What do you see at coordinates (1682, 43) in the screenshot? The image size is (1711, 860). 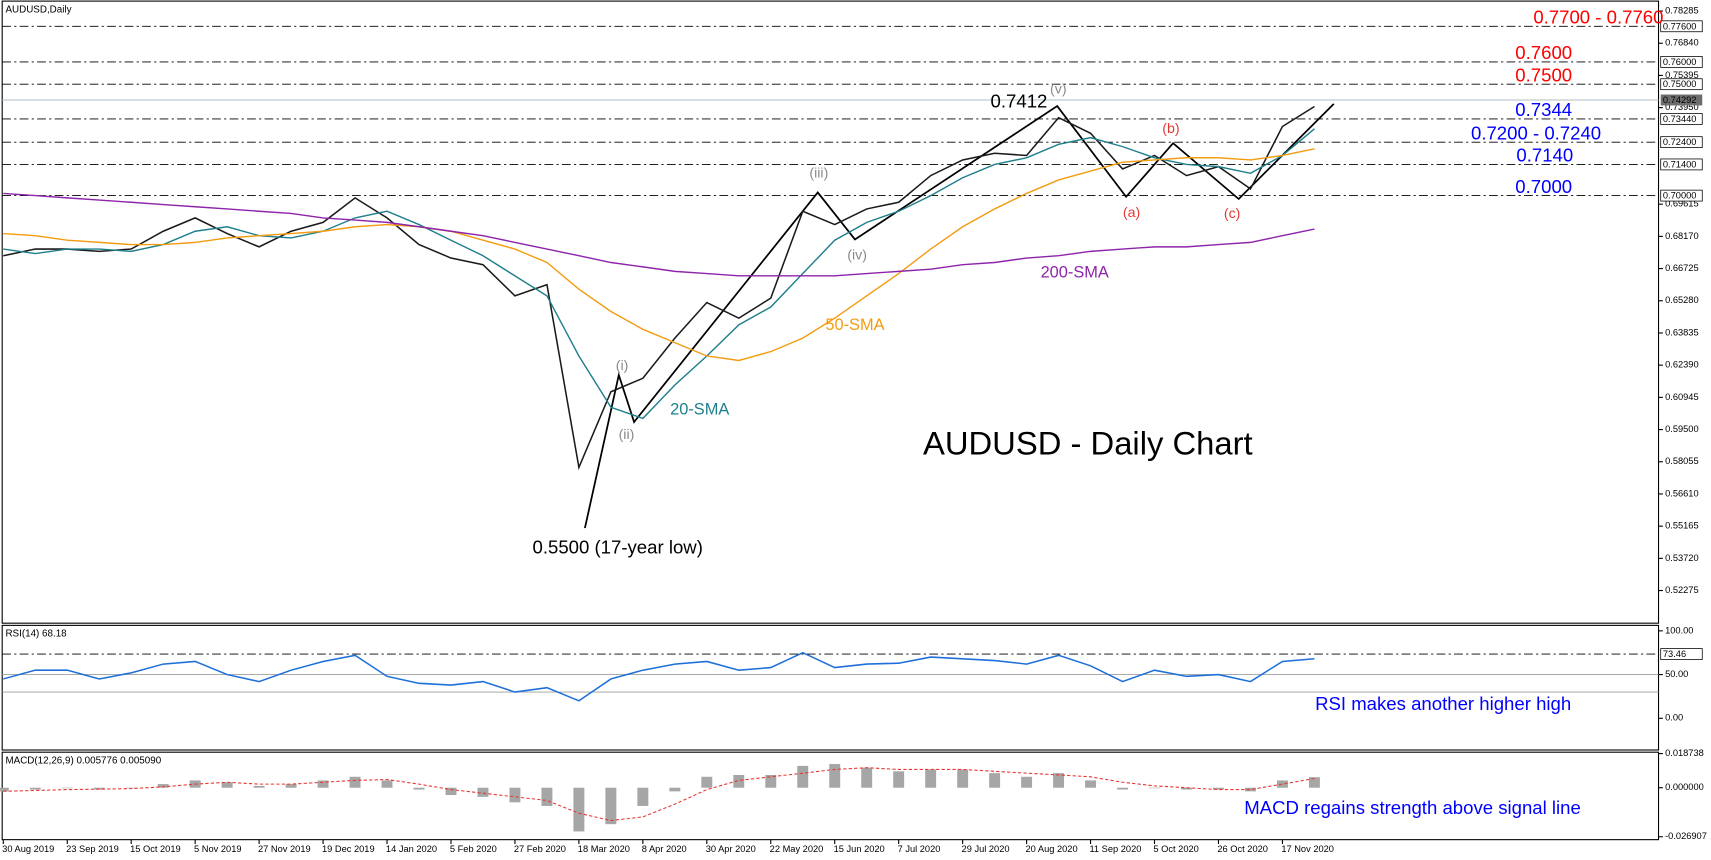 I see `y-tick-label: 0.76840` at bounding box center [1682, 43].